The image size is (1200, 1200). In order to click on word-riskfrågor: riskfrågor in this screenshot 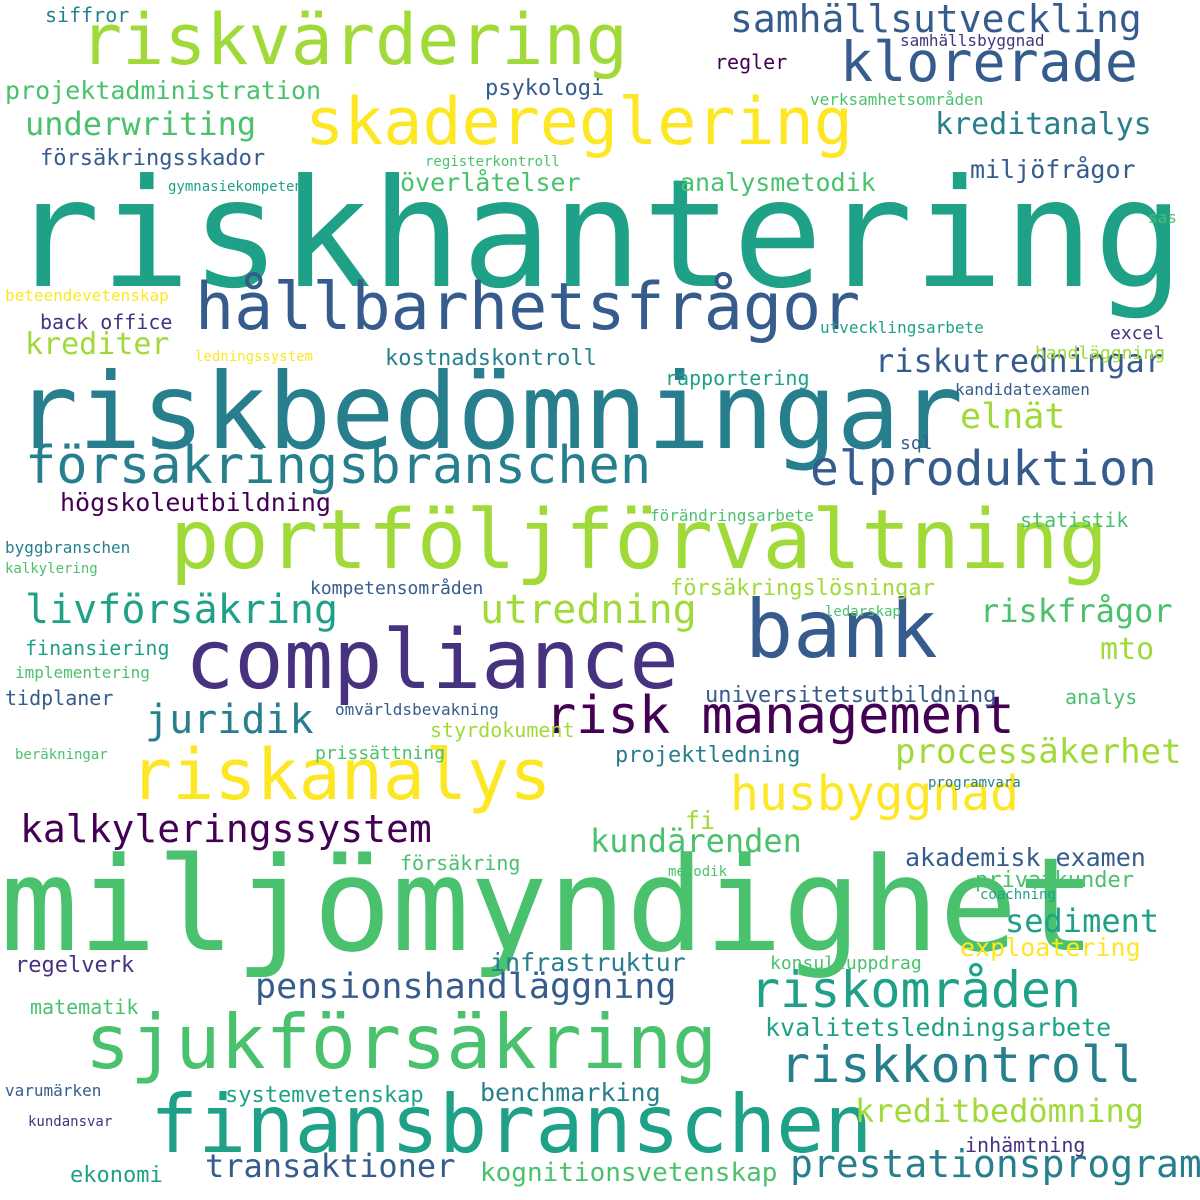, I will do `click(1076, 611)`.